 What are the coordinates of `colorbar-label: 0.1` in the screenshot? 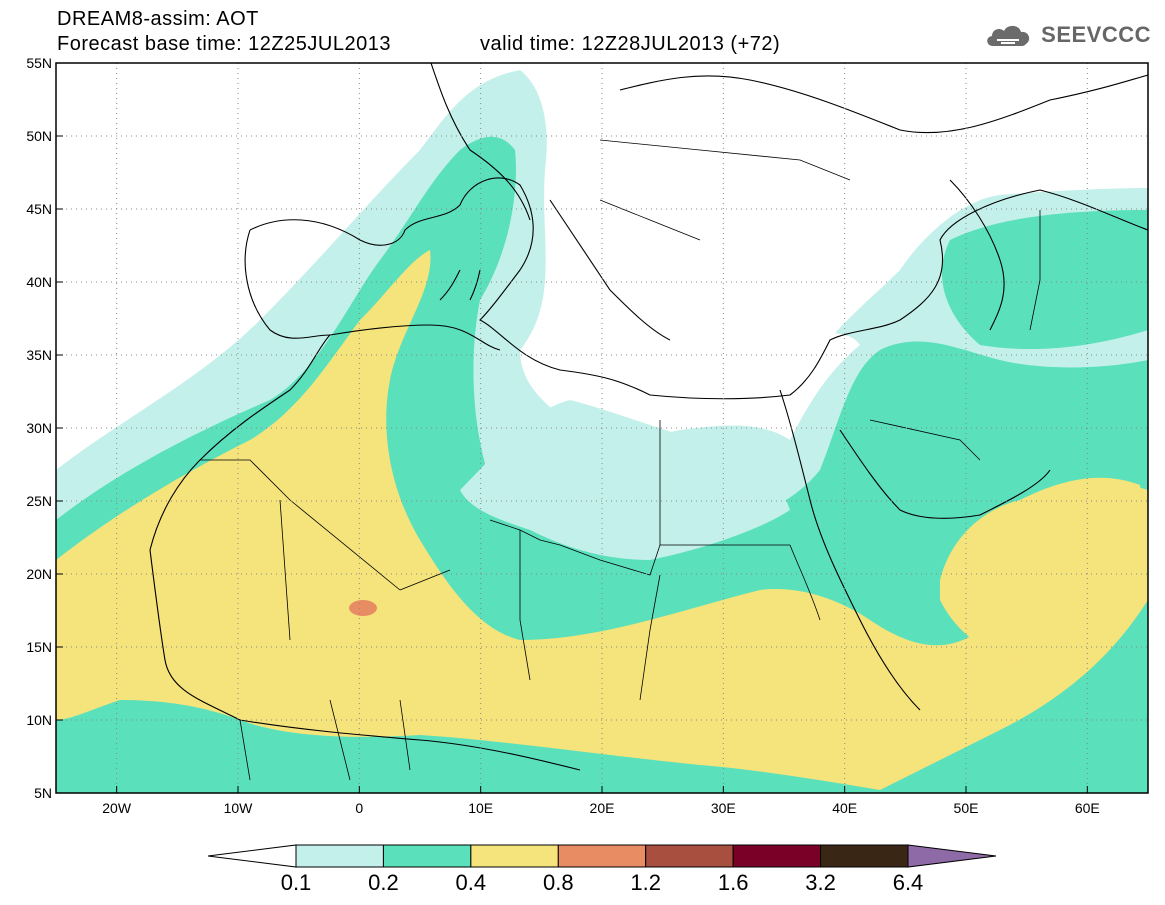 It's located at (296, 882).